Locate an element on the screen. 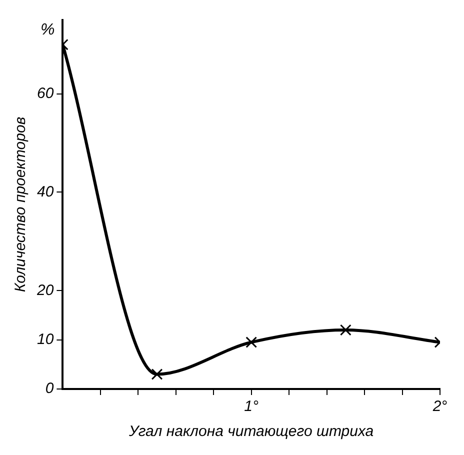 The height and width of the screenshot is (455, 464). y-tick-label: 60 is located at coordinates (45, 93).